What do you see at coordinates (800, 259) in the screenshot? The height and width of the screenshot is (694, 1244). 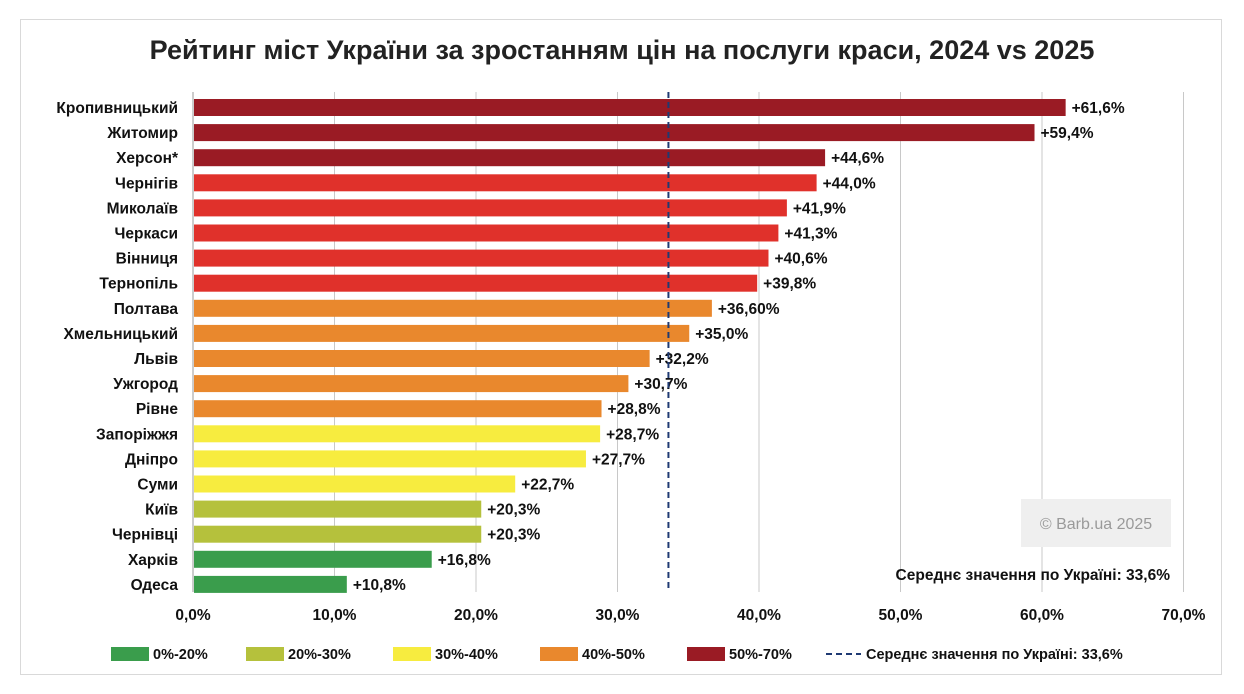 I see `value-label: +40,6%` at bounding box center [800, 259].